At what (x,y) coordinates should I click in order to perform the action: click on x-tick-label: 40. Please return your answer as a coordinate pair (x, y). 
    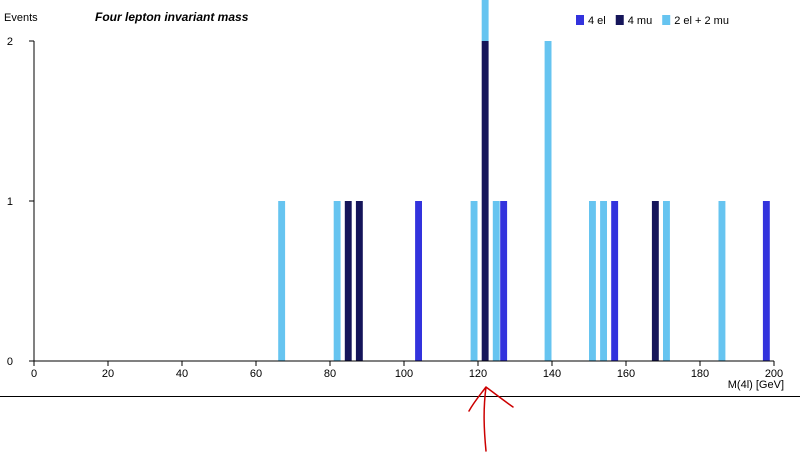
    Looking at the image, I should click on (182, 374).